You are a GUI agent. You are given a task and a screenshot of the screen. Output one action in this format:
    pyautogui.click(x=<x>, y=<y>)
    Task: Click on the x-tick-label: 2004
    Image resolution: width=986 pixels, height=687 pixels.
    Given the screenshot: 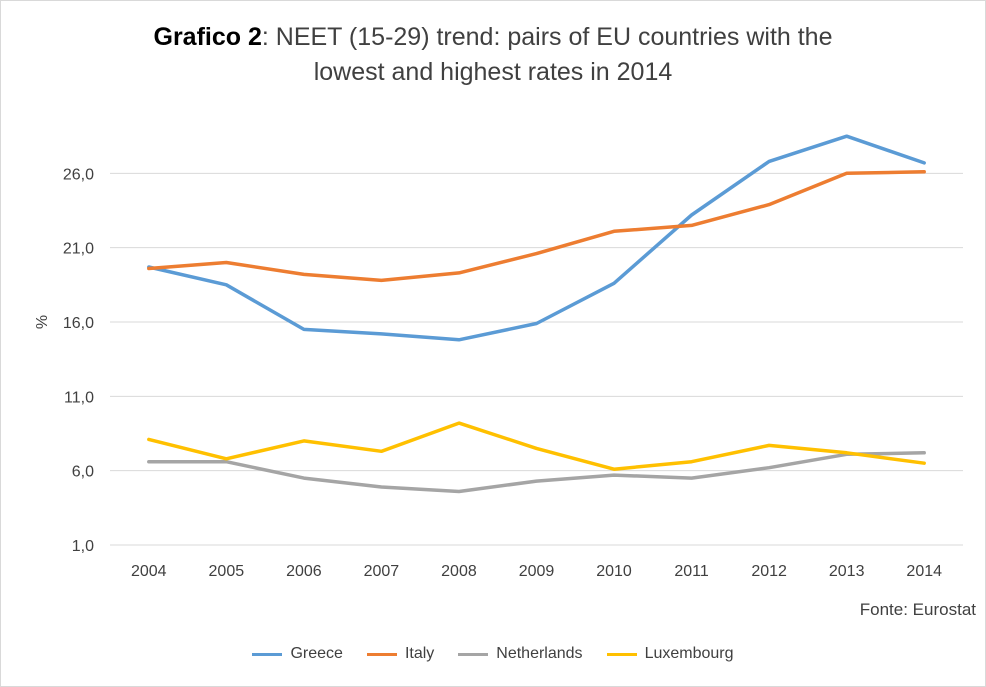 What is the action you would take?
    pyautogui.click(x=149, y=571)
    